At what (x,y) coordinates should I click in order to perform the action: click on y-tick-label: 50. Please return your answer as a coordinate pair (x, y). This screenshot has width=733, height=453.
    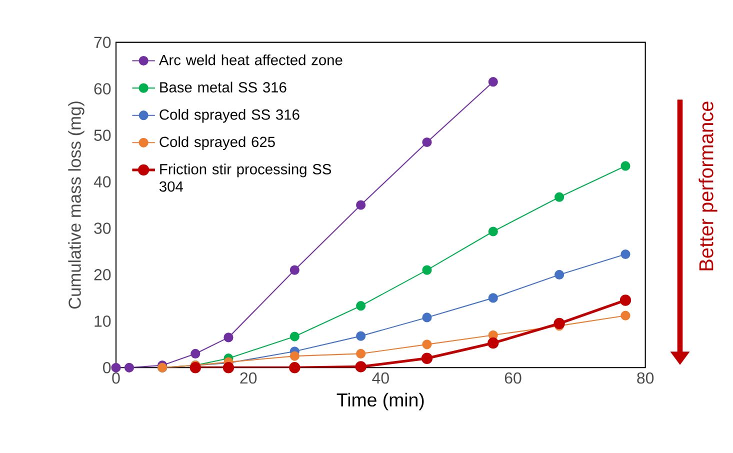
    Looking at the image, I should click on (102, 135).